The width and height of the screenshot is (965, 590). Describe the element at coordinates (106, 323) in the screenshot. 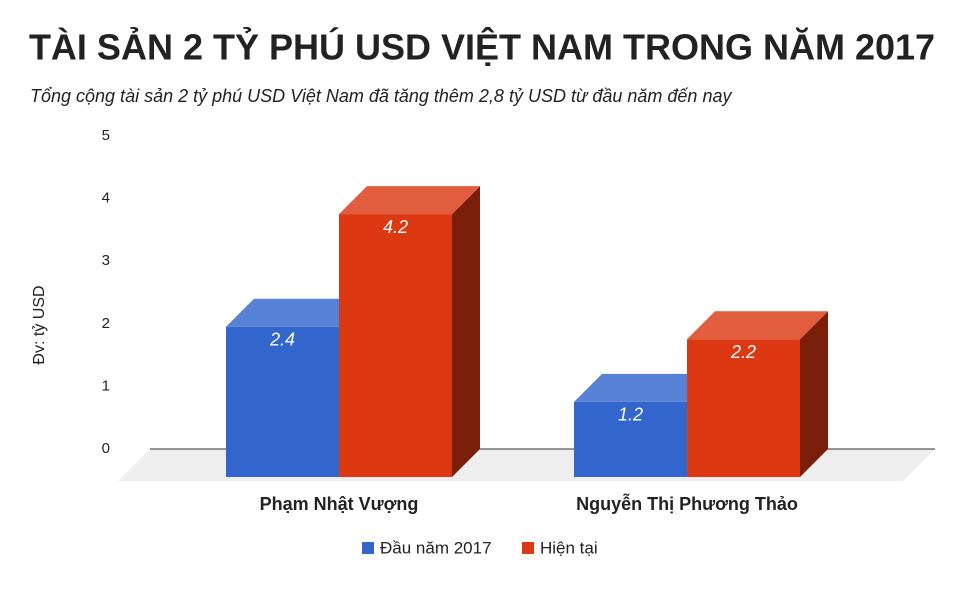

I see `y-tick-label: 2` at that location.